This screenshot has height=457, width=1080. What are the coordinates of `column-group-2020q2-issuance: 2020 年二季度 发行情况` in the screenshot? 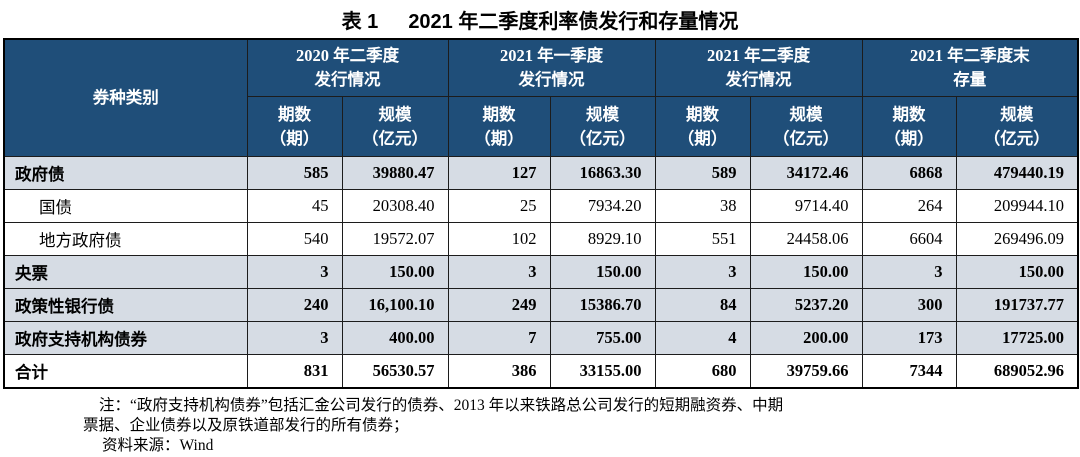 It's located at (347, 67).